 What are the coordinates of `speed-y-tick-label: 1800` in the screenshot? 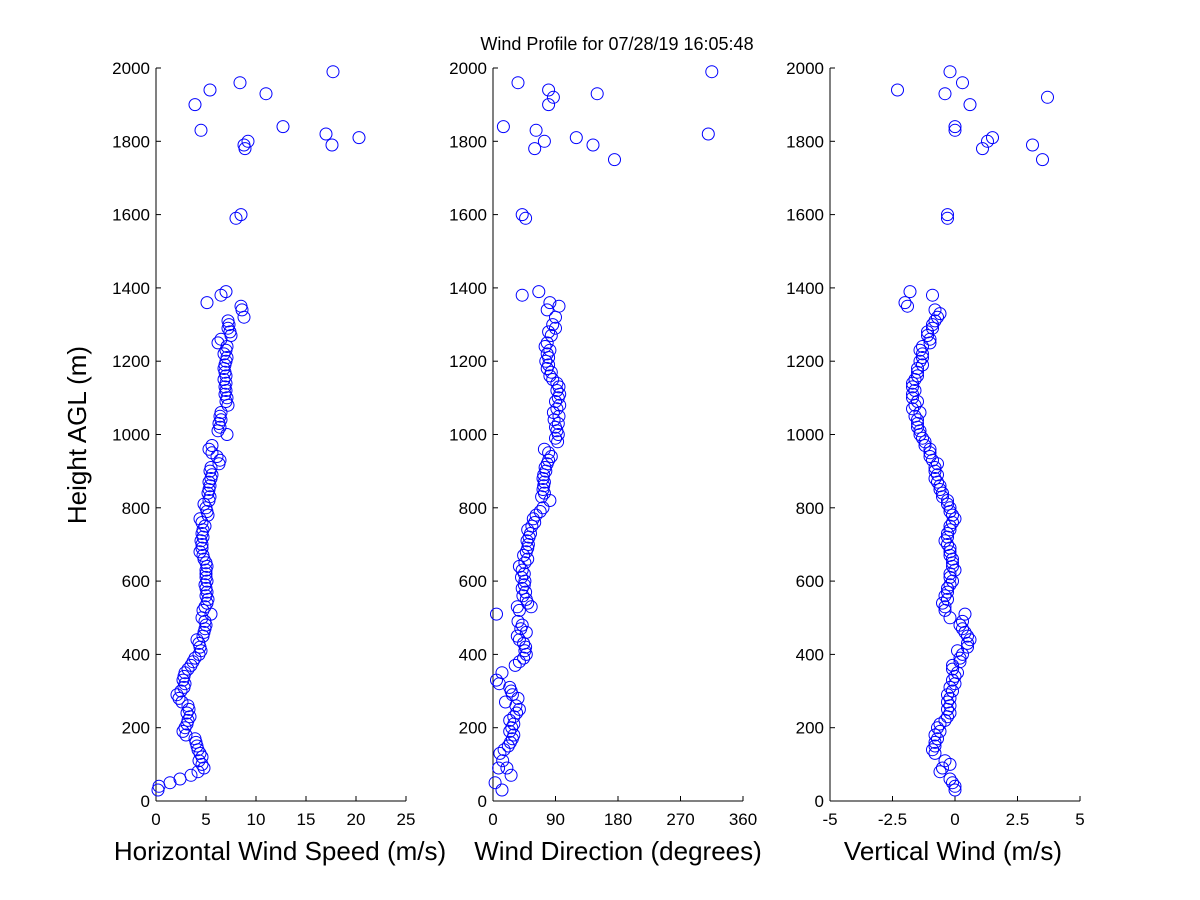 It's located at (131, 141).